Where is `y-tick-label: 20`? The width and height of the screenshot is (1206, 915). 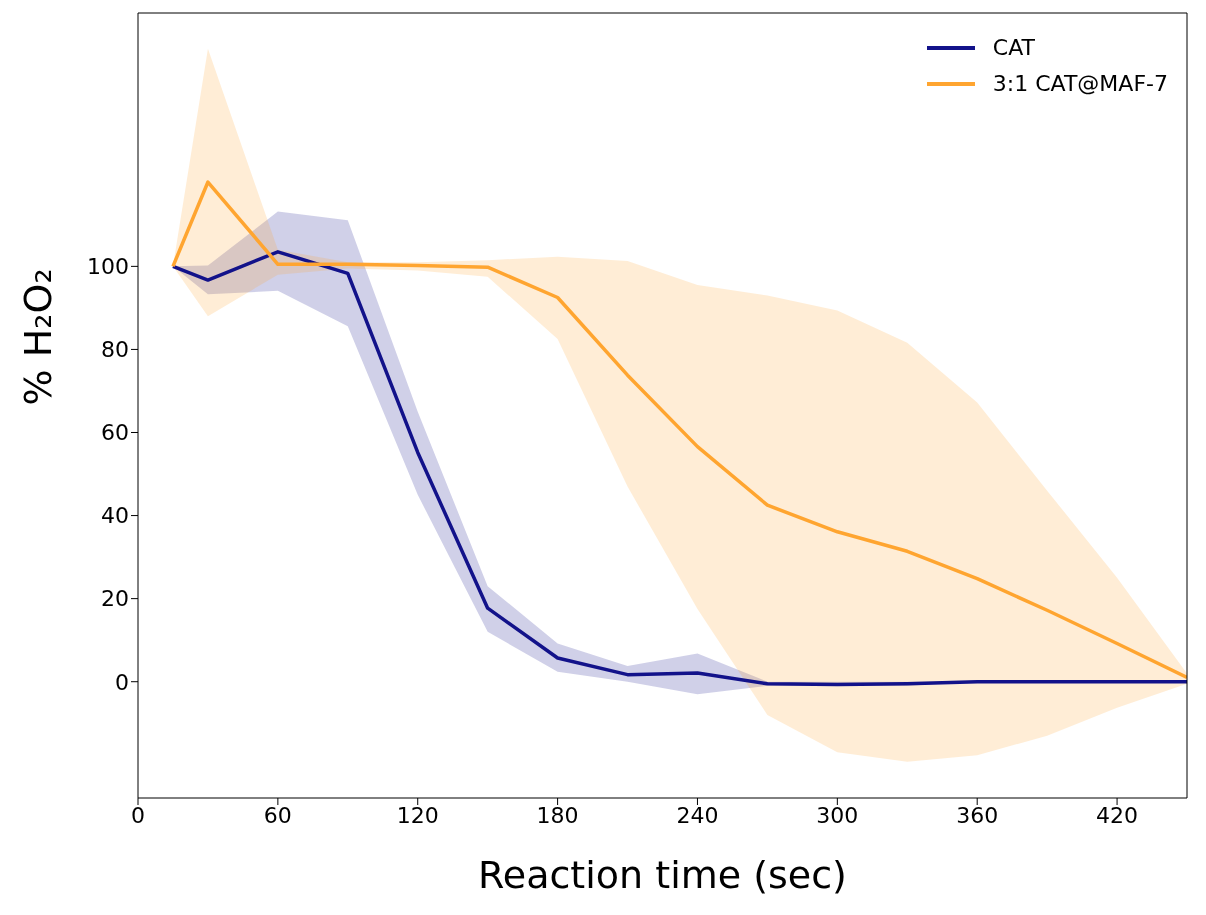
y-tick-label: 20 is located at coordinates (115, 599).